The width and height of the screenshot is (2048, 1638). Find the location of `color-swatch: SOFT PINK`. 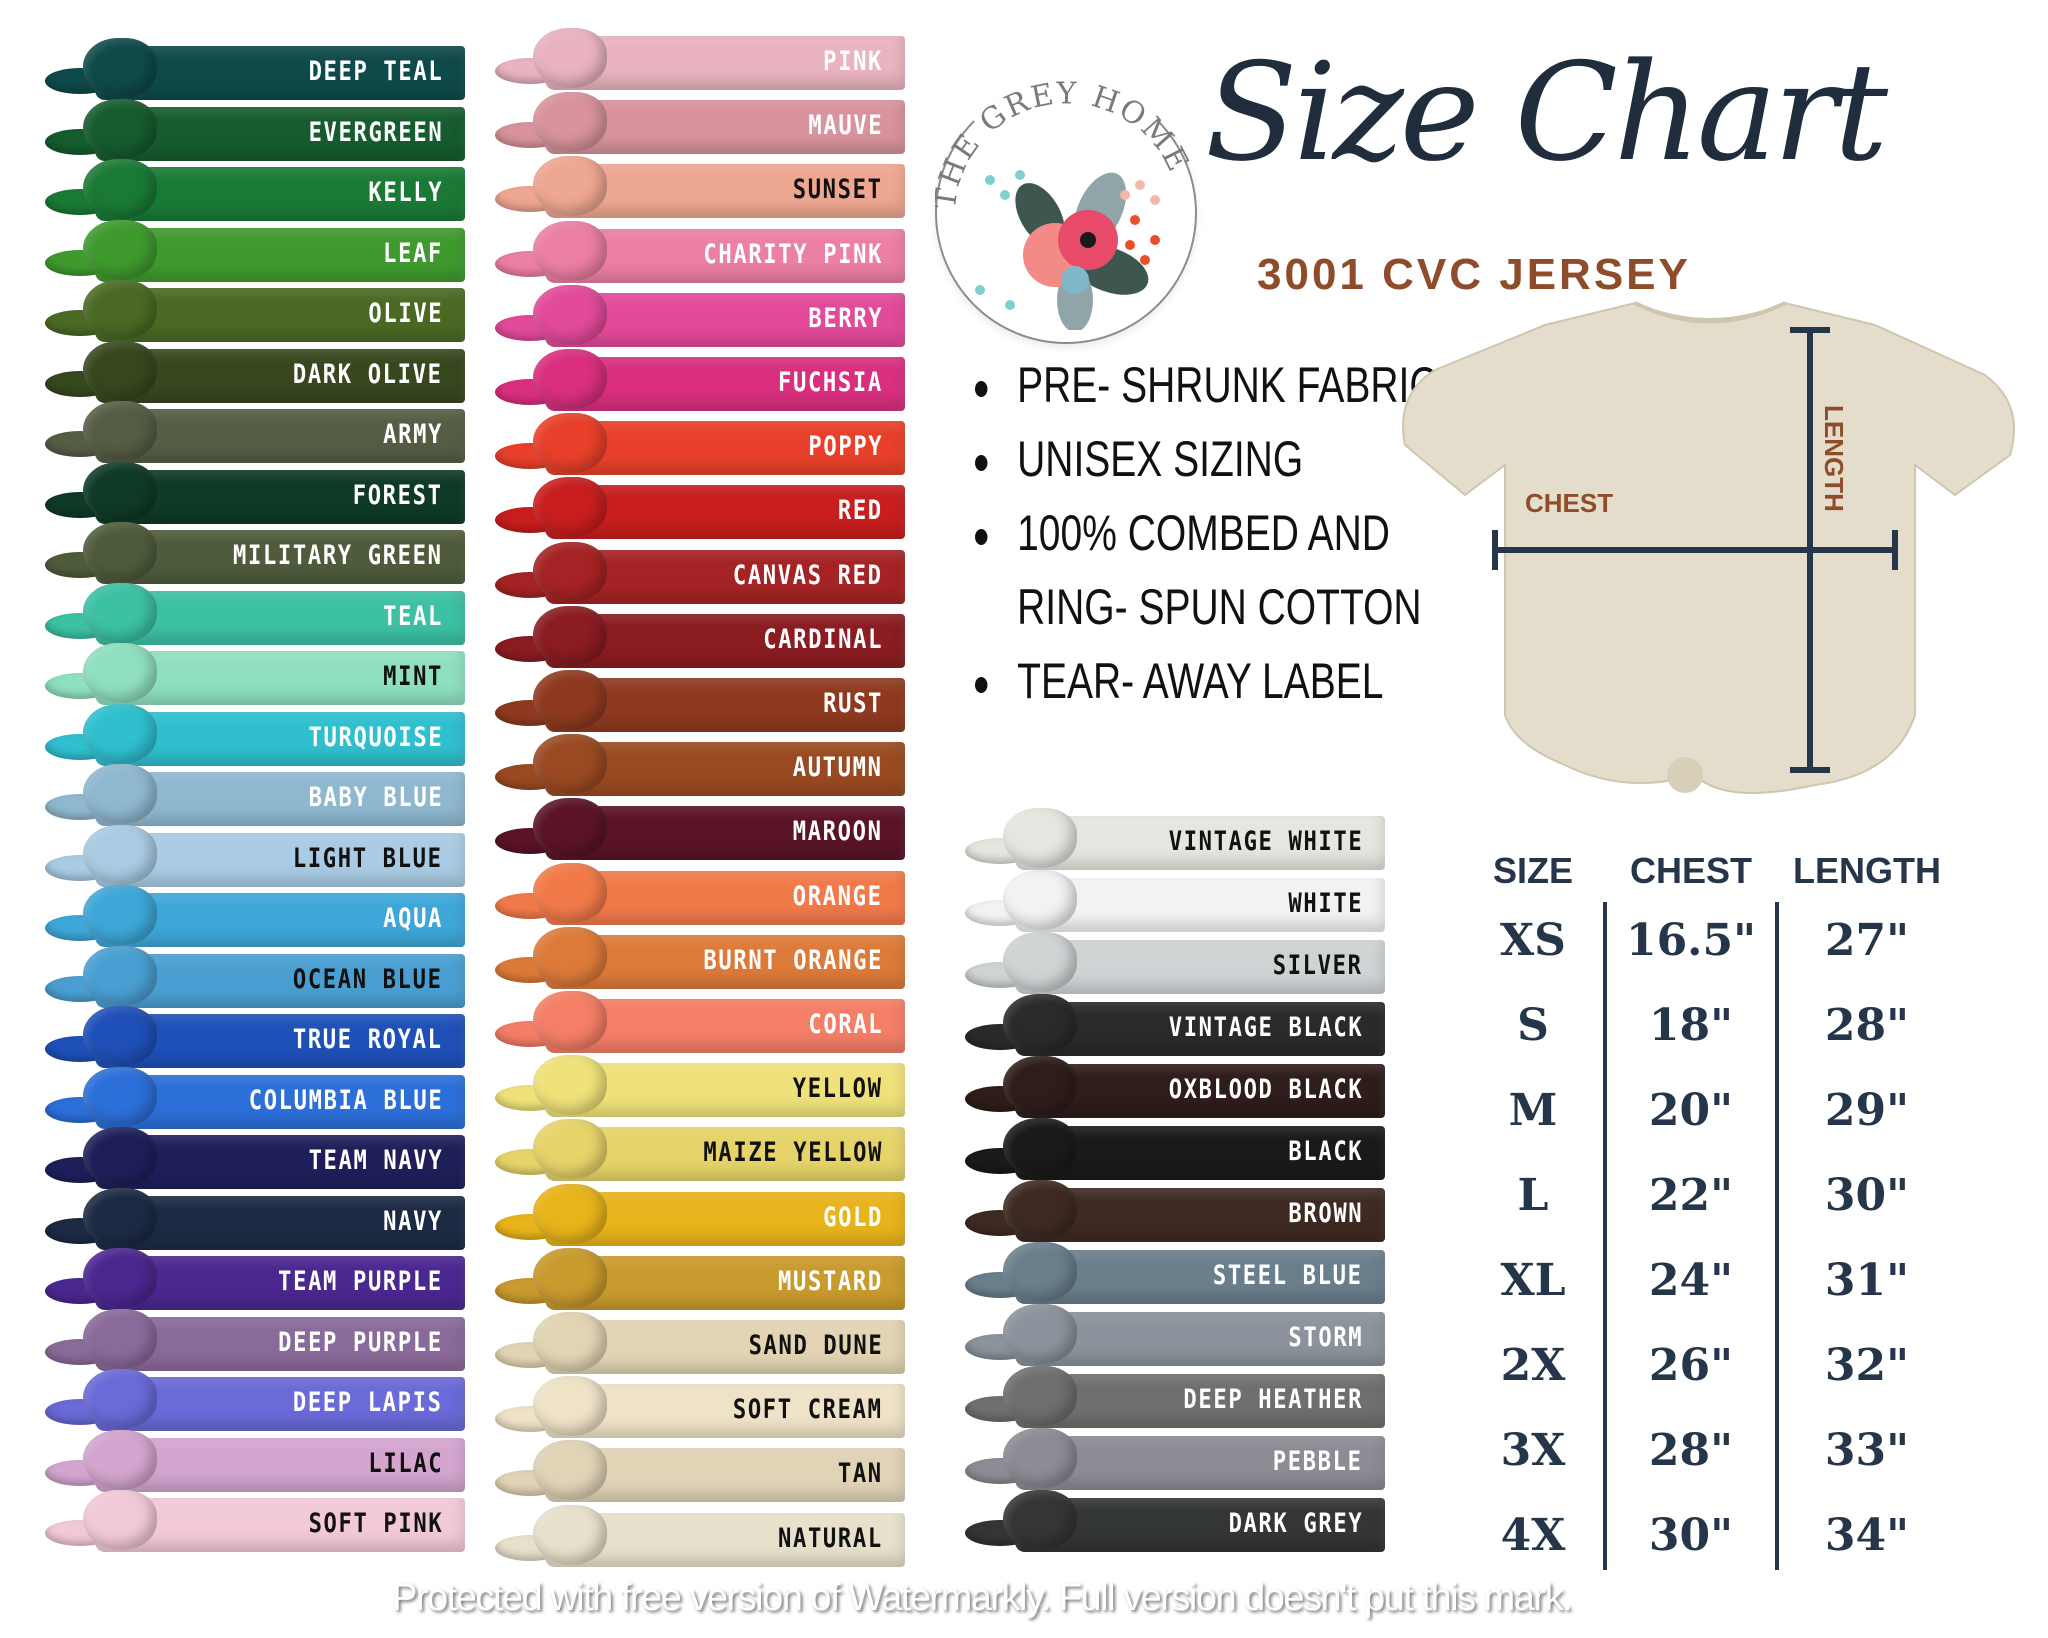

color-swatch: SOFT PINK is located at coordinates (255, 1524).